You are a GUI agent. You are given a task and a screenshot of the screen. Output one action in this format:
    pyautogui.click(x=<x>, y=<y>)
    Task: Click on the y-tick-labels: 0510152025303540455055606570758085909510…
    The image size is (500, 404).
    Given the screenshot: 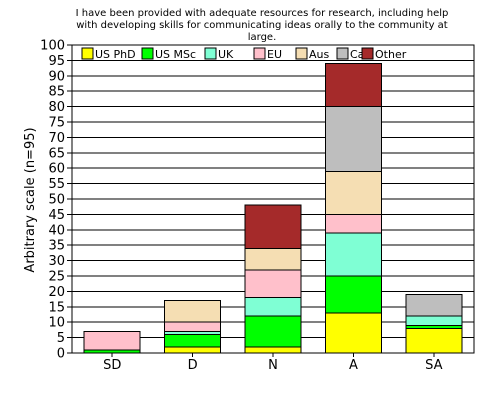 What is the action you would take?
    pyautogui.click(x=52, y=200)
    